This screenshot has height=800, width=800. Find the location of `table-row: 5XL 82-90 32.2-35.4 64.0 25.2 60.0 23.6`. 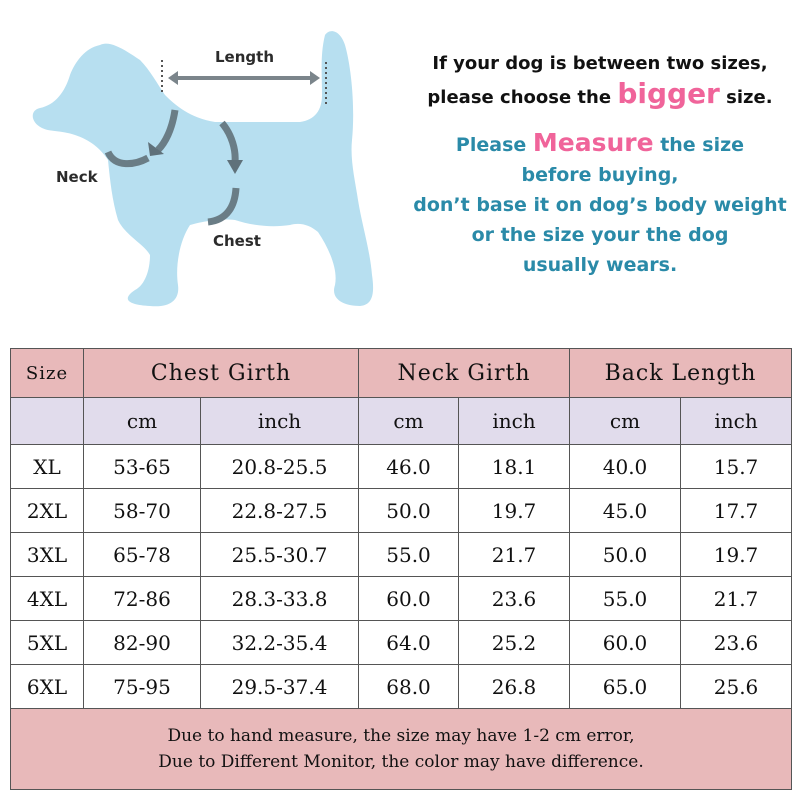

table-row: 5XL 82-90 32.2-35.4 64.0 25.2 60.0 23.6 is located at coordinates (401, 642).